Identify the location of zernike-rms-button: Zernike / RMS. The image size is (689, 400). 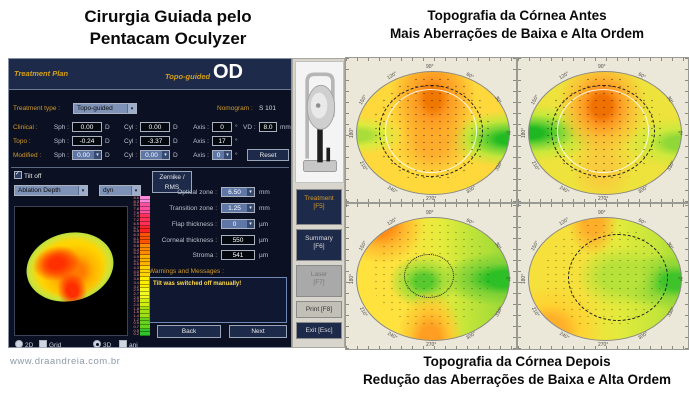
(172, 182).